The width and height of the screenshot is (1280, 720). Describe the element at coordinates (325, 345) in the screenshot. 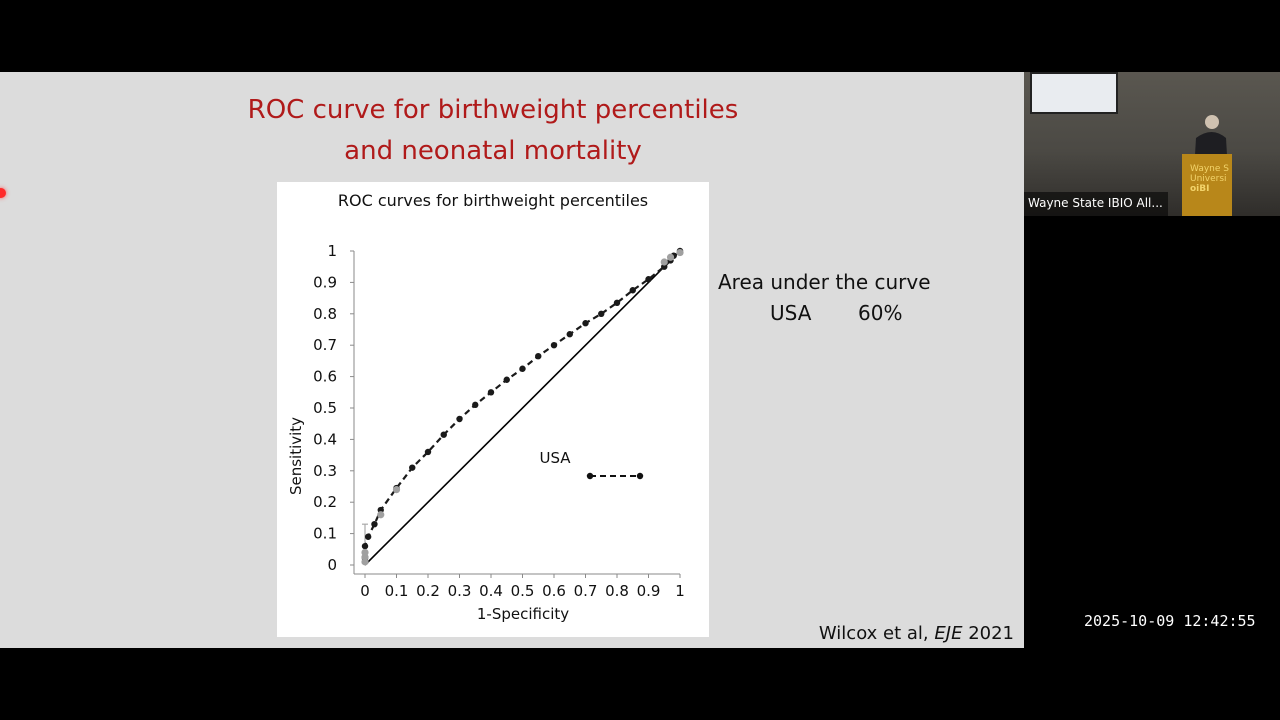

I see `y-tick-label: 0.7` at that location.